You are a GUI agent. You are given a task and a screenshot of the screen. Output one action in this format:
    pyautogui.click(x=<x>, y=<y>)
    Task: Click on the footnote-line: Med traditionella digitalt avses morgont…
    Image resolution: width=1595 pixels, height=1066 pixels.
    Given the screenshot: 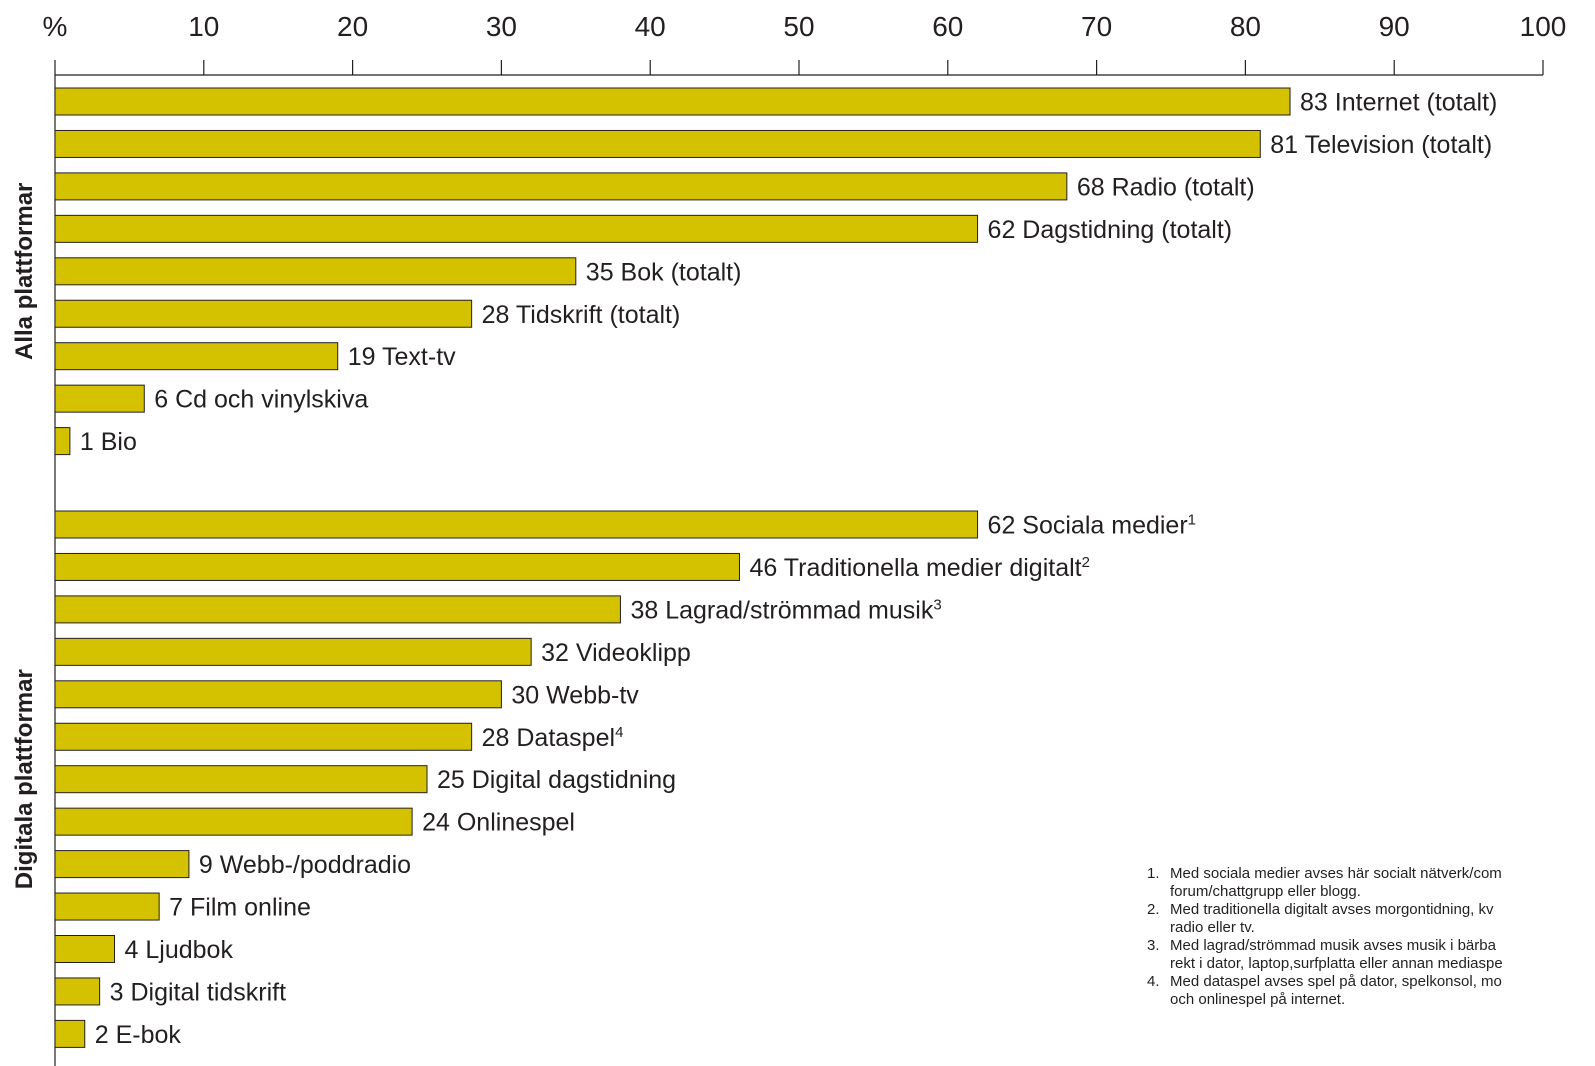 What is the action you would take?
    pyautogui.click(x=1332, y=909)
    